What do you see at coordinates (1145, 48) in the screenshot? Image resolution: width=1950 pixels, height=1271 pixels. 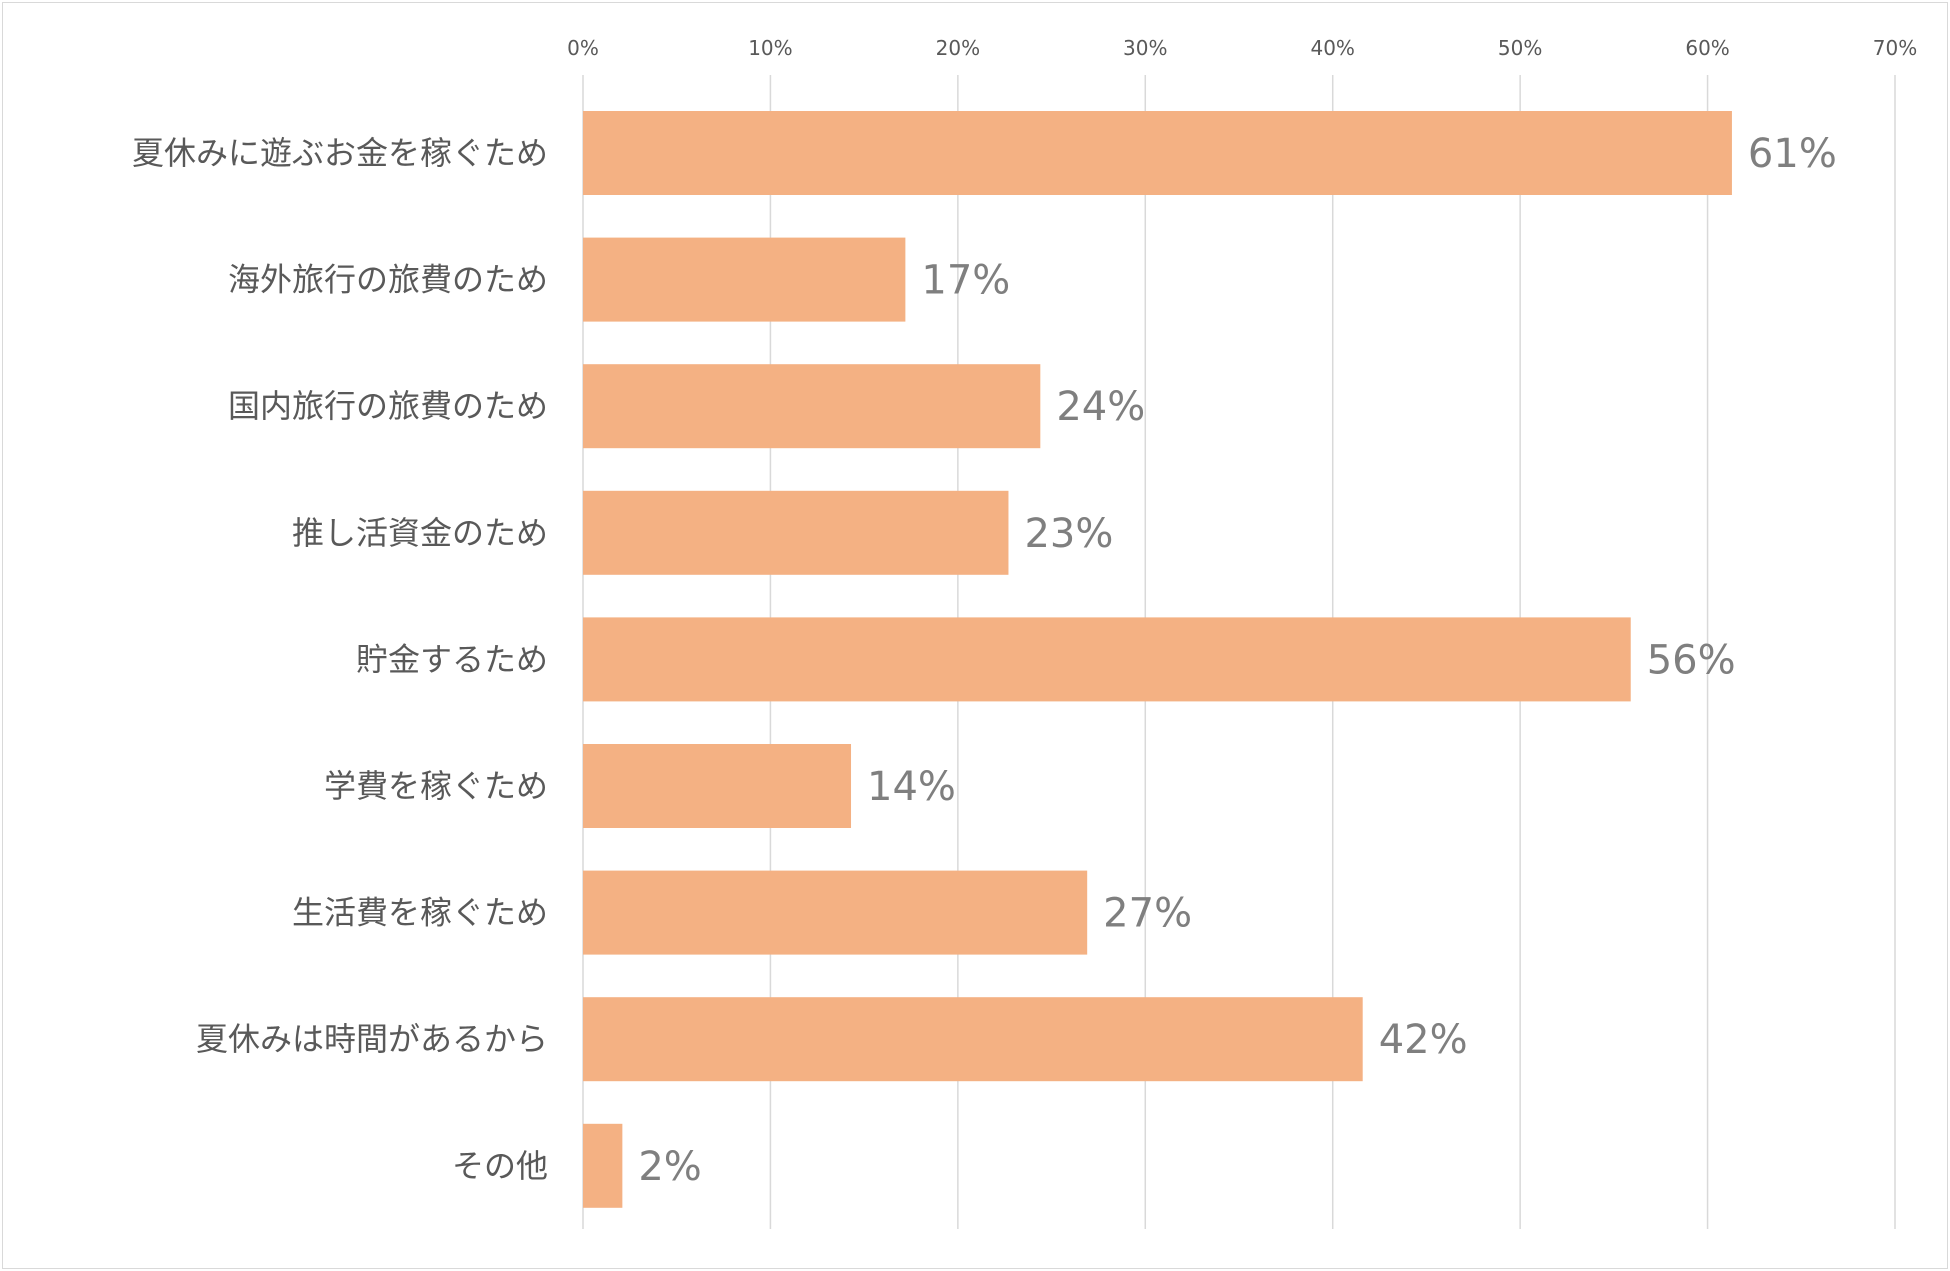 I see `x-tick-label: 30%` at bounding box center [1145, 48].